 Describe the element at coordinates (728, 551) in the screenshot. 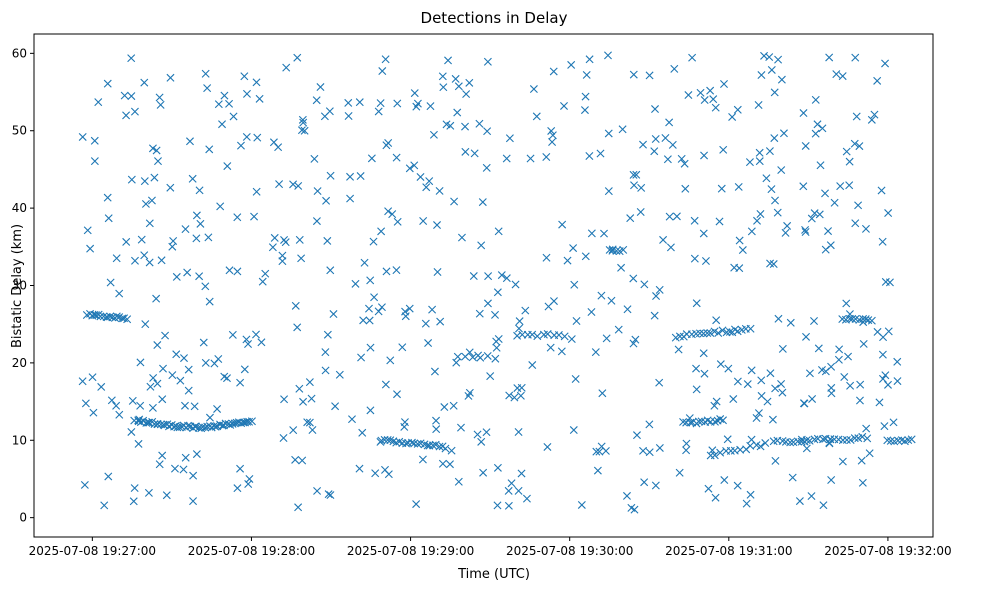

I see `x-tick-label: 2025-07-08 19:31:00` at that location.